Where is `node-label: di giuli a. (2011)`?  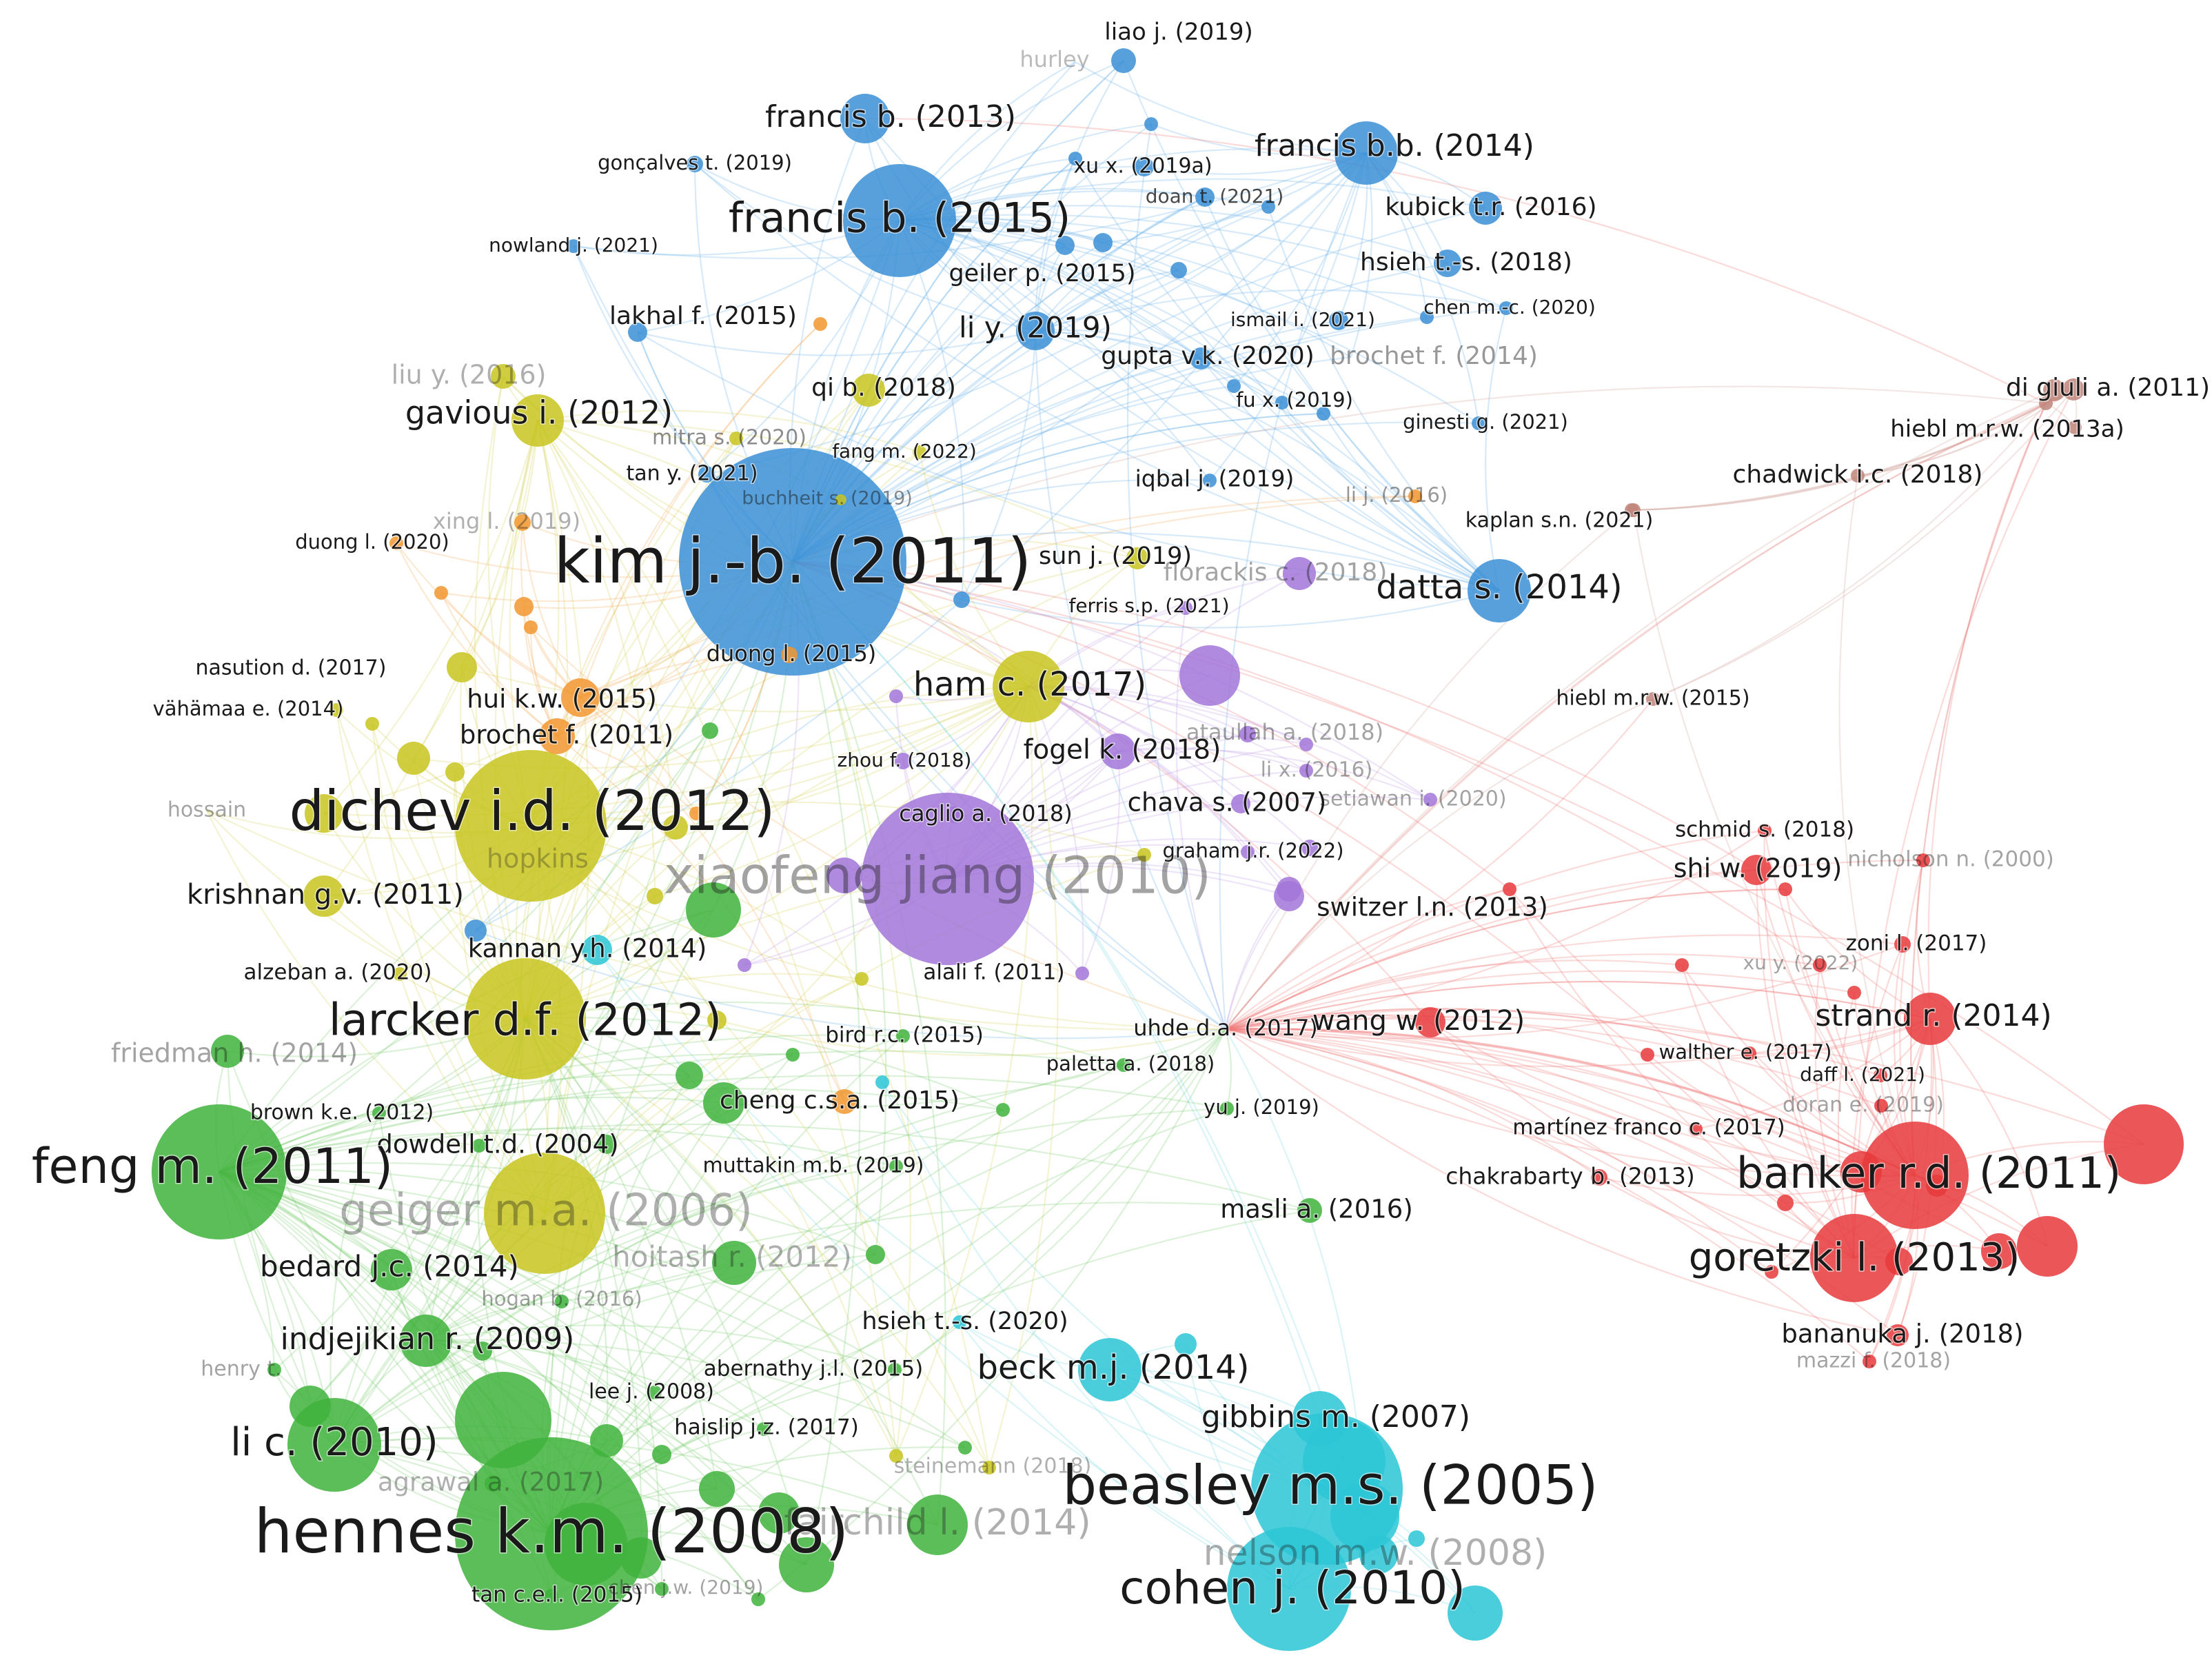 node-label: di giuli a. (2011) is located at coordinates (2108, 388).